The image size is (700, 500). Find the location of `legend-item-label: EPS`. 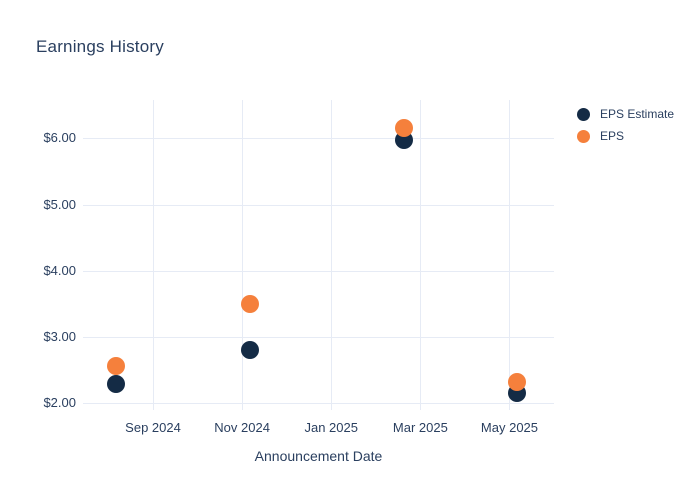

legend-item-label: EPS is located at coordinates (612, 136).